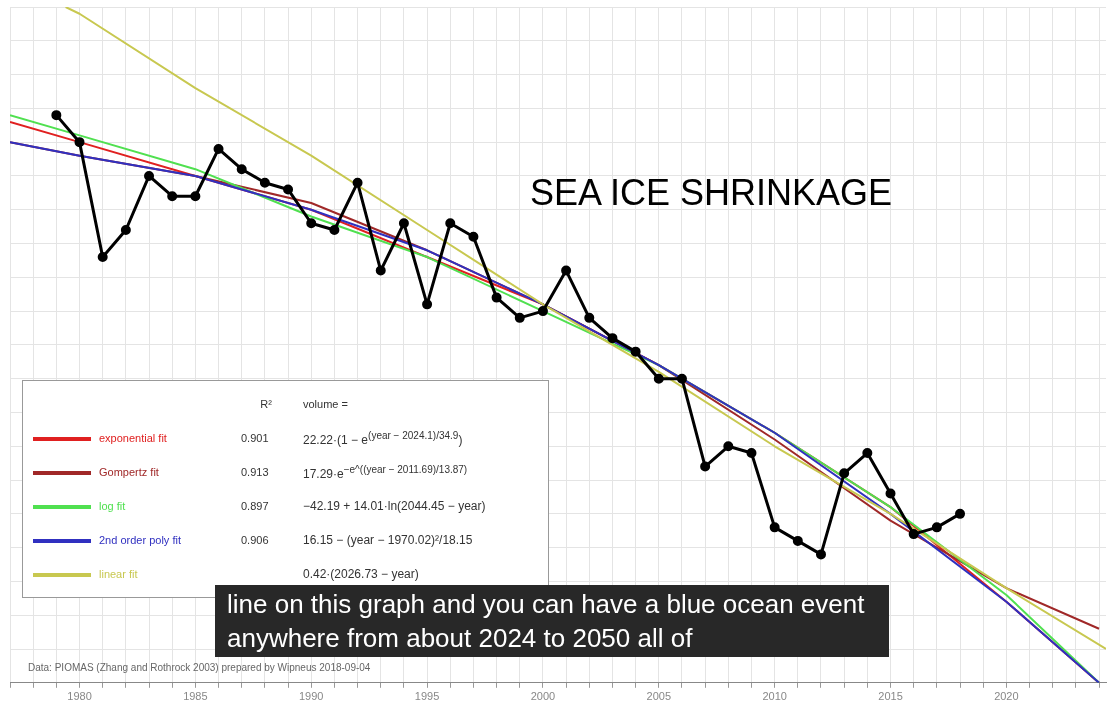  I want to click on annotation: 0.897, so click(255, 506).